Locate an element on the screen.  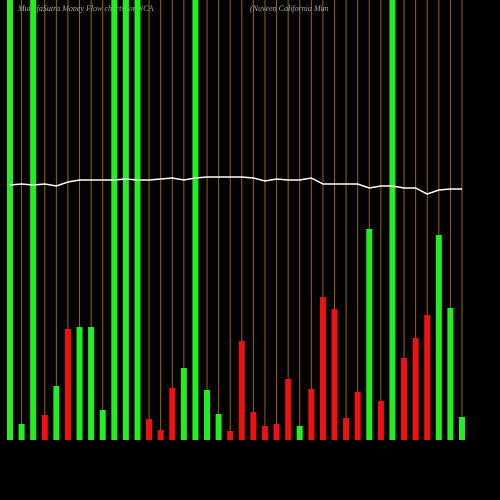
chart-subtitle: (Nuveen California Mun is located at coordinates (289, 8).